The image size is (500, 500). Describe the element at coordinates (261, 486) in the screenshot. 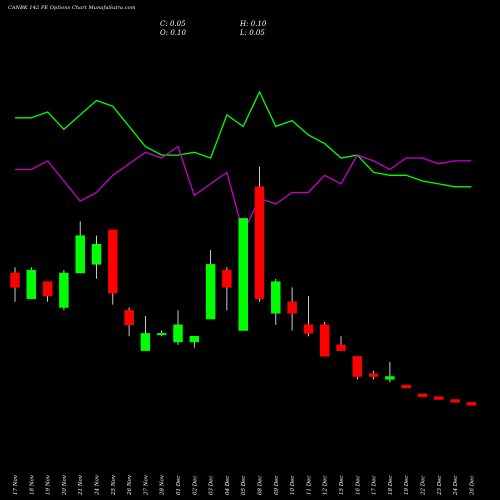

I see `x-tick-label: 08 Dec` at that location.